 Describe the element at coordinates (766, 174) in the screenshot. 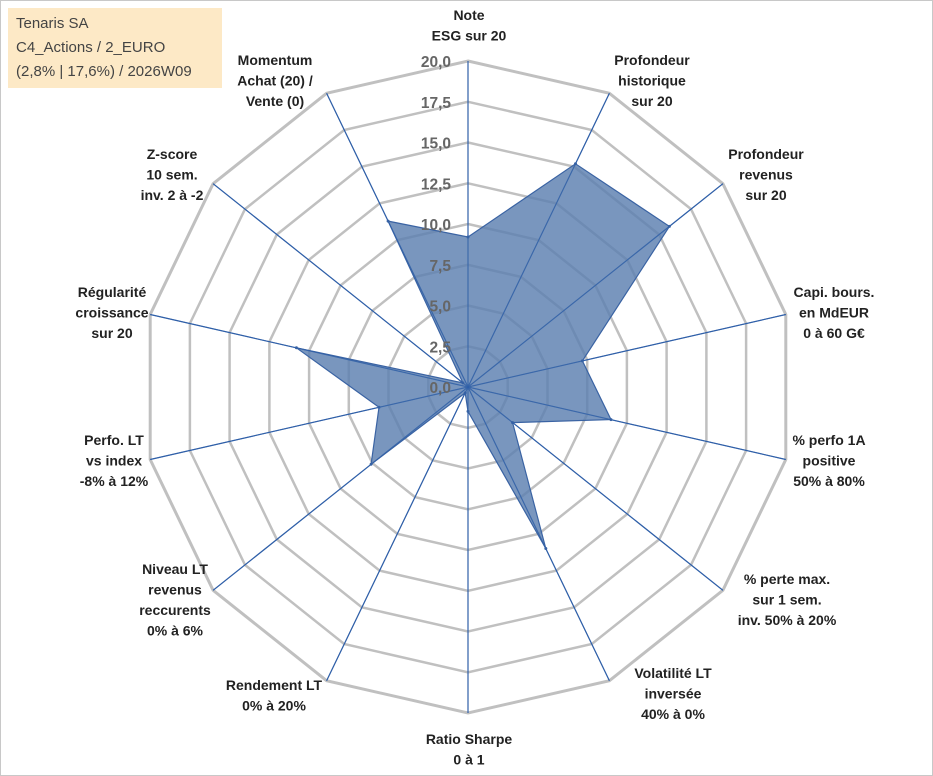

I see `axis-label: Profondeur revenus sur 20` at that location.